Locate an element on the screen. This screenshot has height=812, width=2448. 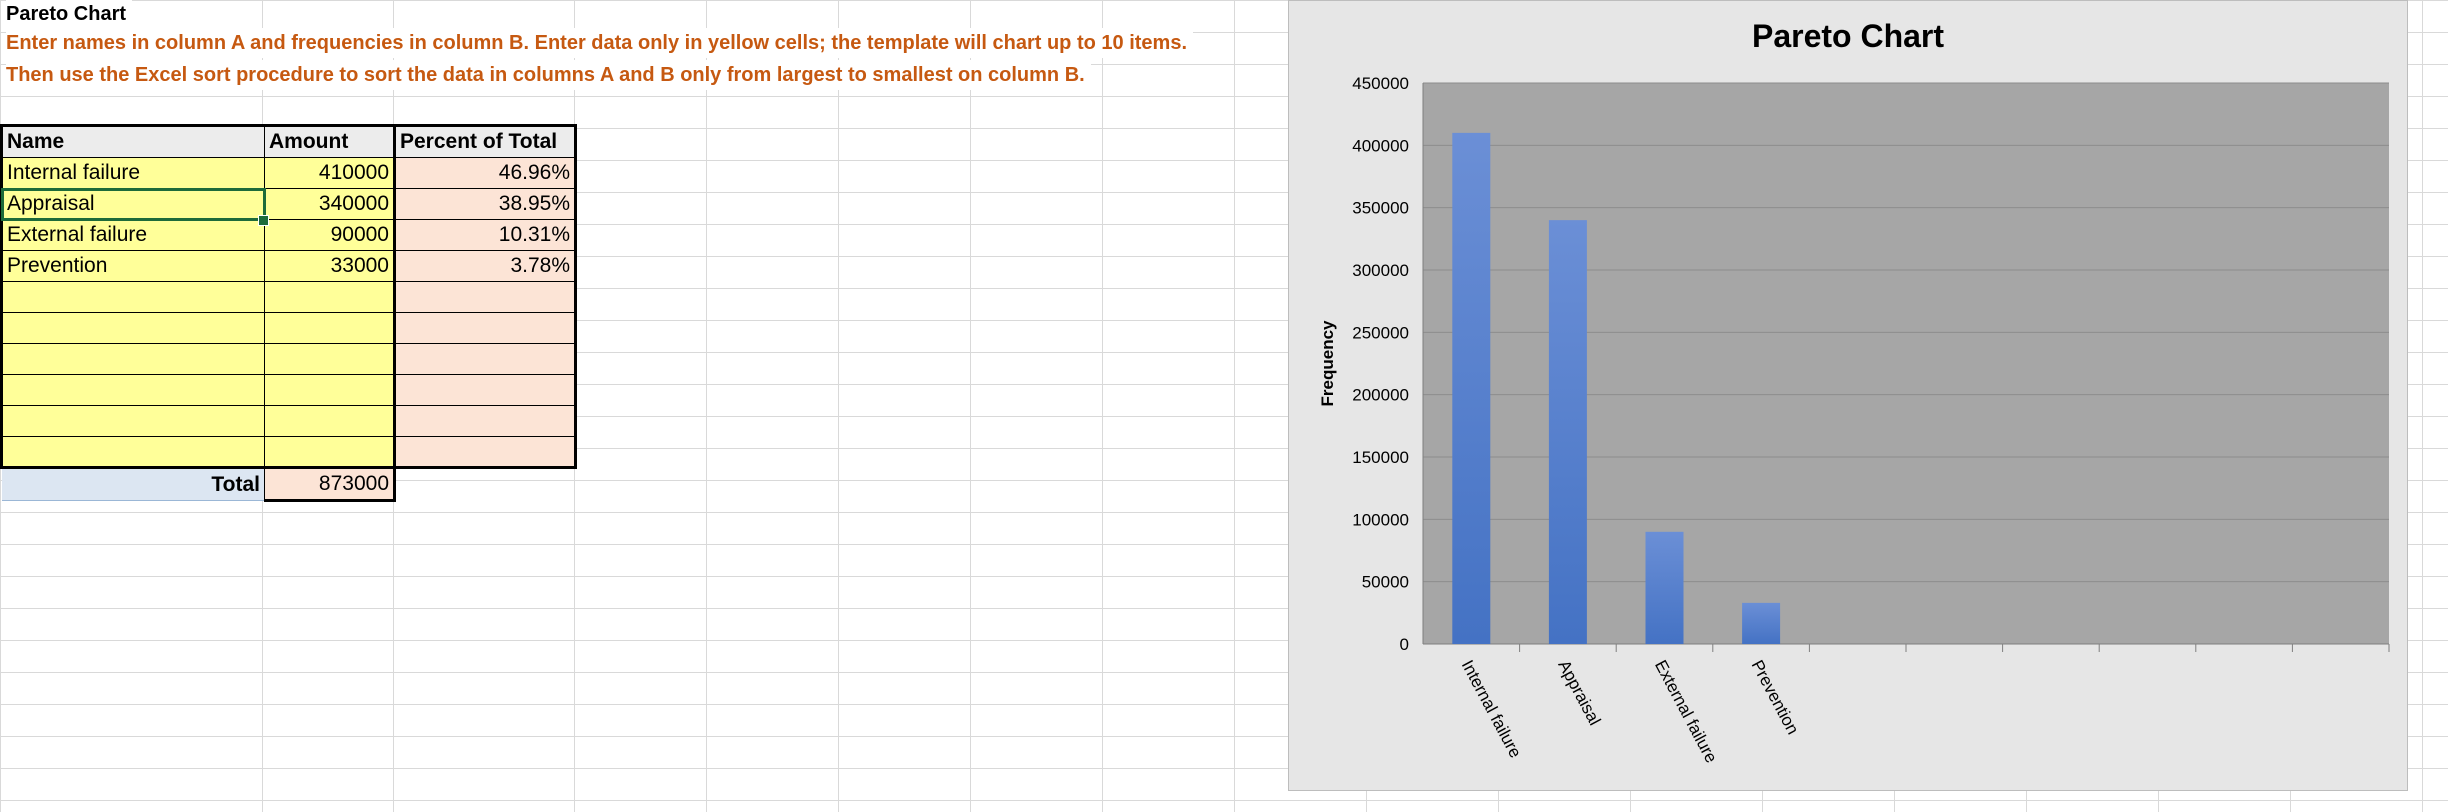
amount-cell: 33000 is located at coordinates (330, 266).